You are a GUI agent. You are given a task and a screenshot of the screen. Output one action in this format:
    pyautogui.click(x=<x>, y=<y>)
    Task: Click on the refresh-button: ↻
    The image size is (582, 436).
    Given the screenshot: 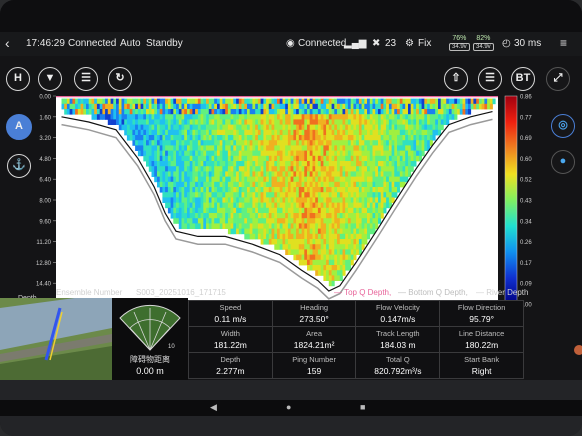 What is the action you would take?
    pyautogui.click(x=120, y=79)
    